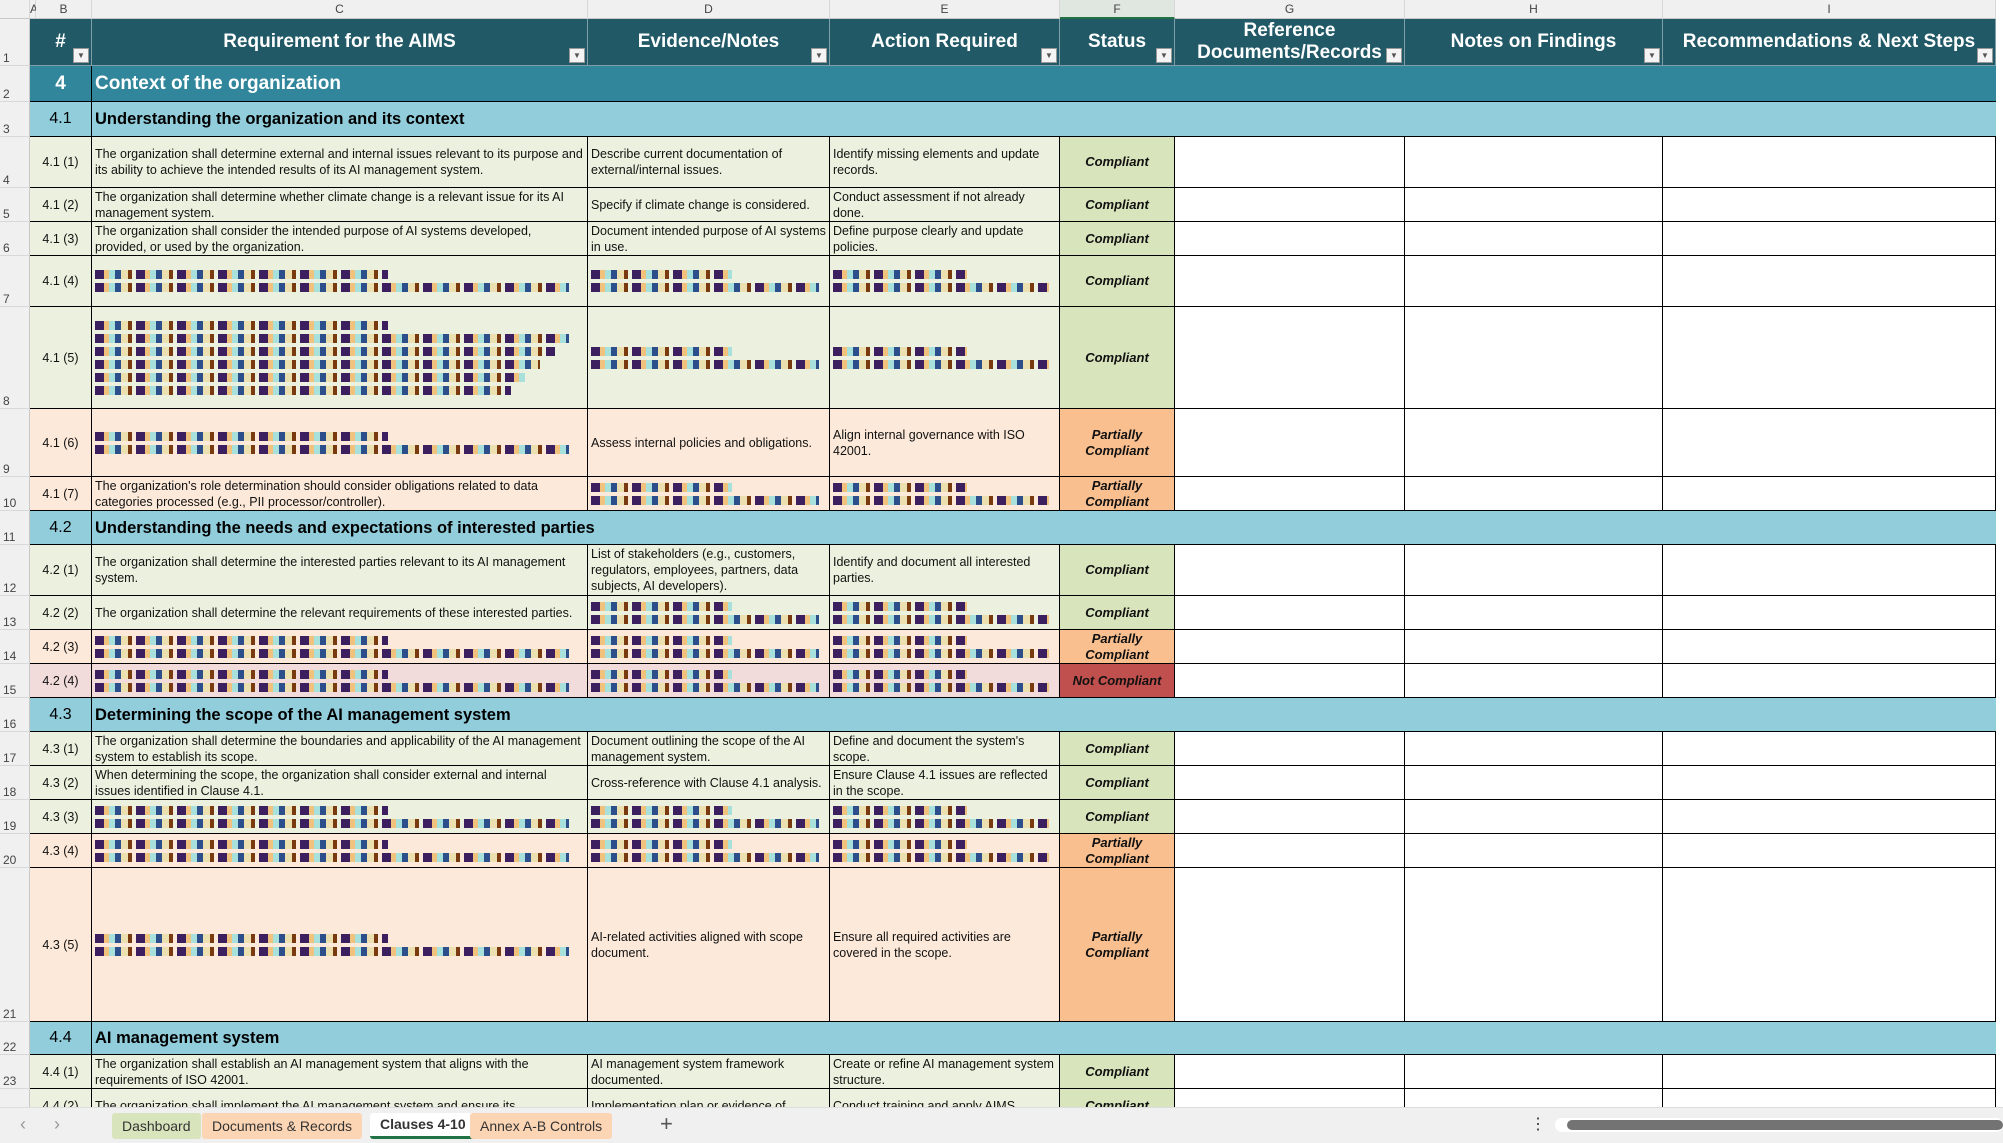 The height and width of the screenshot is (1143, 2003). I want to click on sheet-tab: Dashboard, so click(156, 1126).